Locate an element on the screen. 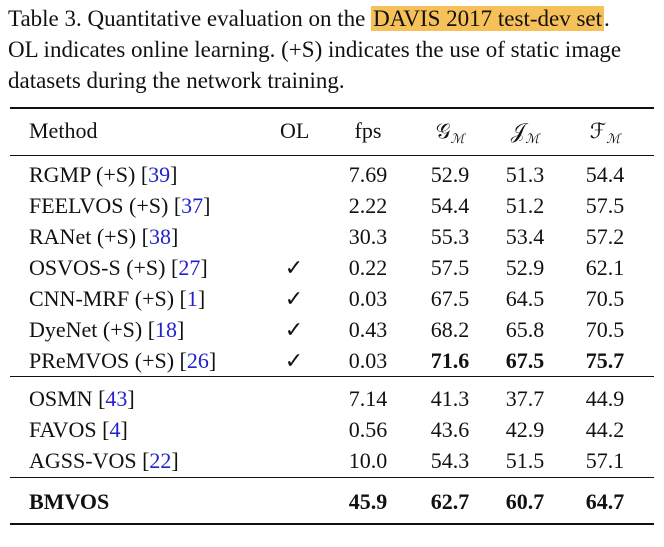 The image size is (664, 547). header-g-measure: 𝒢ℳ is located at coordinates (450, 135).